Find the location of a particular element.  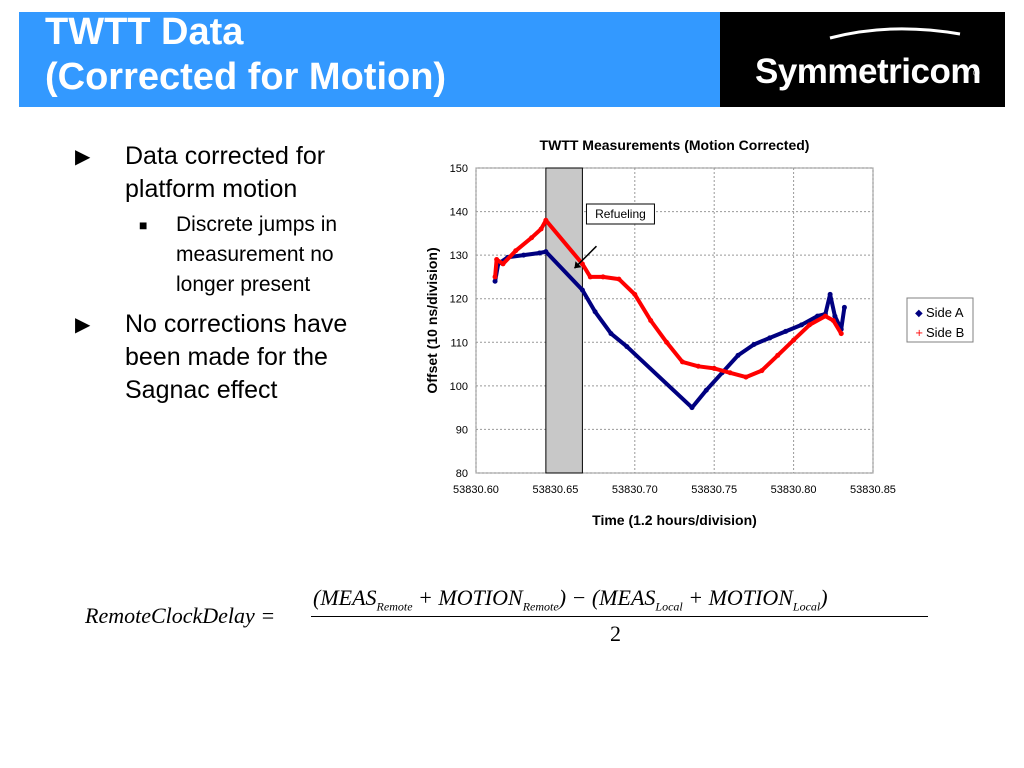

legend-marker: + is located at coordinates (919, 333).